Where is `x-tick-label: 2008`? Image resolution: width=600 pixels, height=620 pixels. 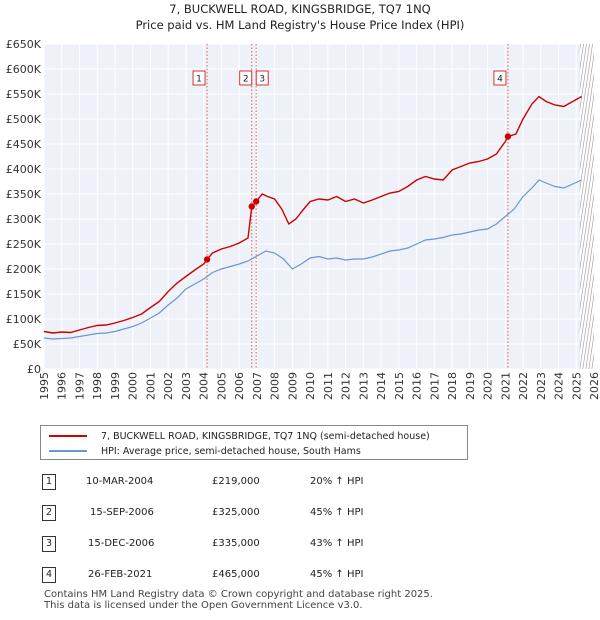
x-tick-label: 2008 is located at coordinates (275, 386).